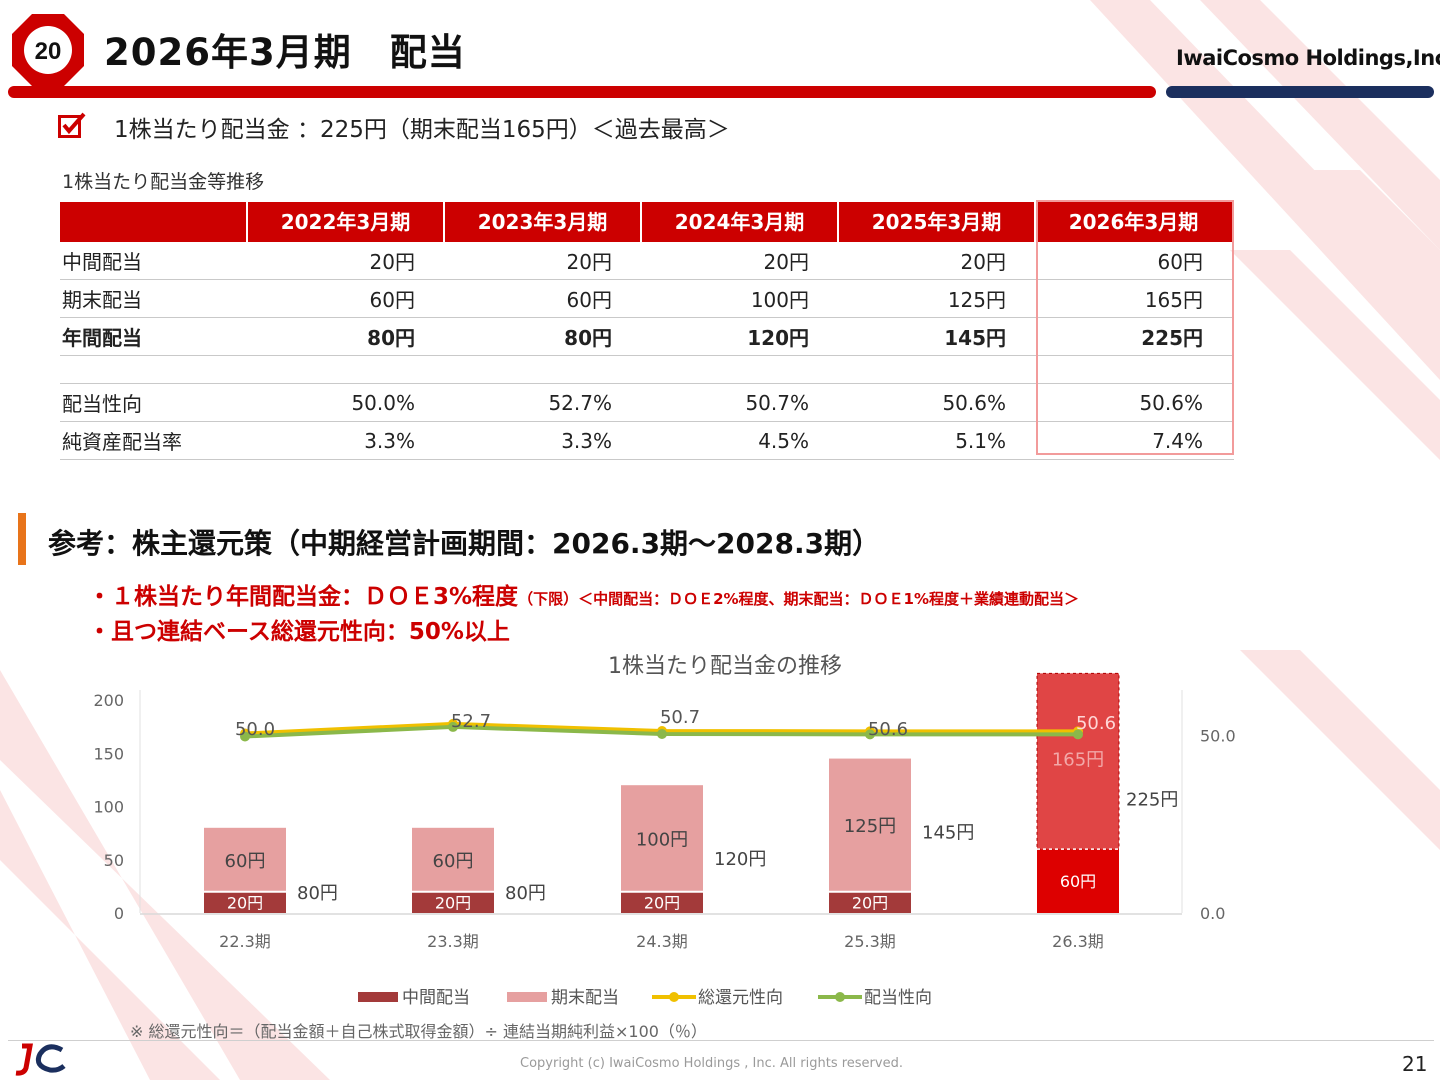 This screenshot has width=1440, height=1080. Describe the element at coordinates (1173, 300) in the screenshot. I see `table-cell: 165円` at that location.